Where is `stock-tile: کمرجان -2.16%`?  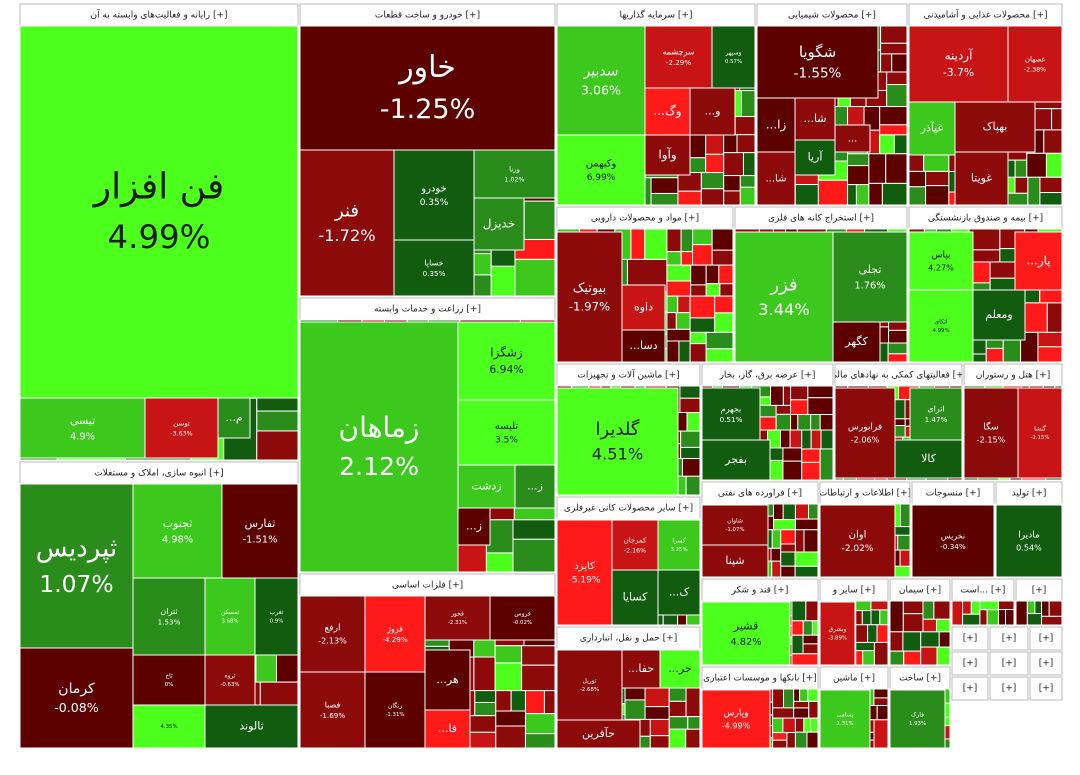 stock-tile: کمرجان -2.16% is located at coordinates (635, 545).